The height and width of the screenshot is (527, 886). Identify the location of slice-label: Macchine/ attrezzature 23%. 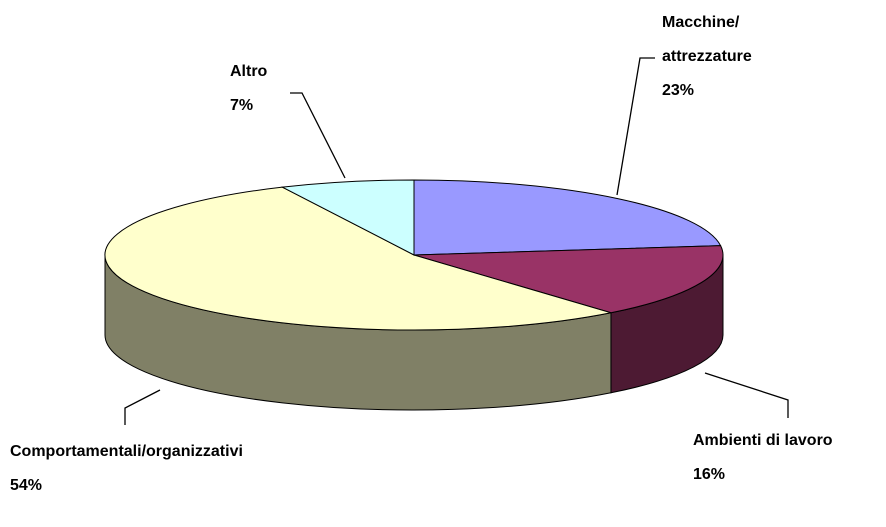
(732, 57).